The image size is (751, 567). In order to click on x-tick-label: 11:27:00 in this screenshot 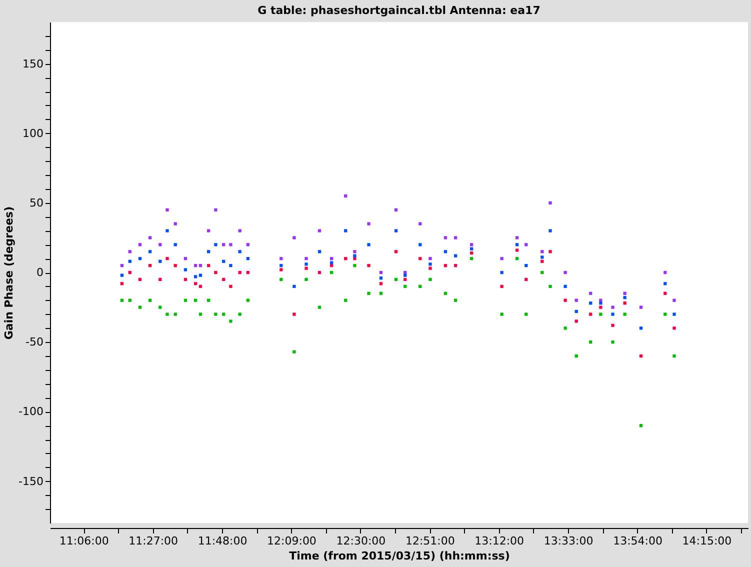, I will do `click(153, 541)`.